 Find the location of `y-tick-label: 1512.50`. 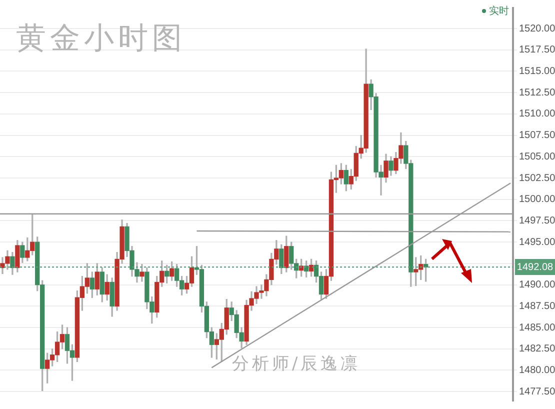

y-tick-label: 1512.50 is located at coordinates (537, 92).